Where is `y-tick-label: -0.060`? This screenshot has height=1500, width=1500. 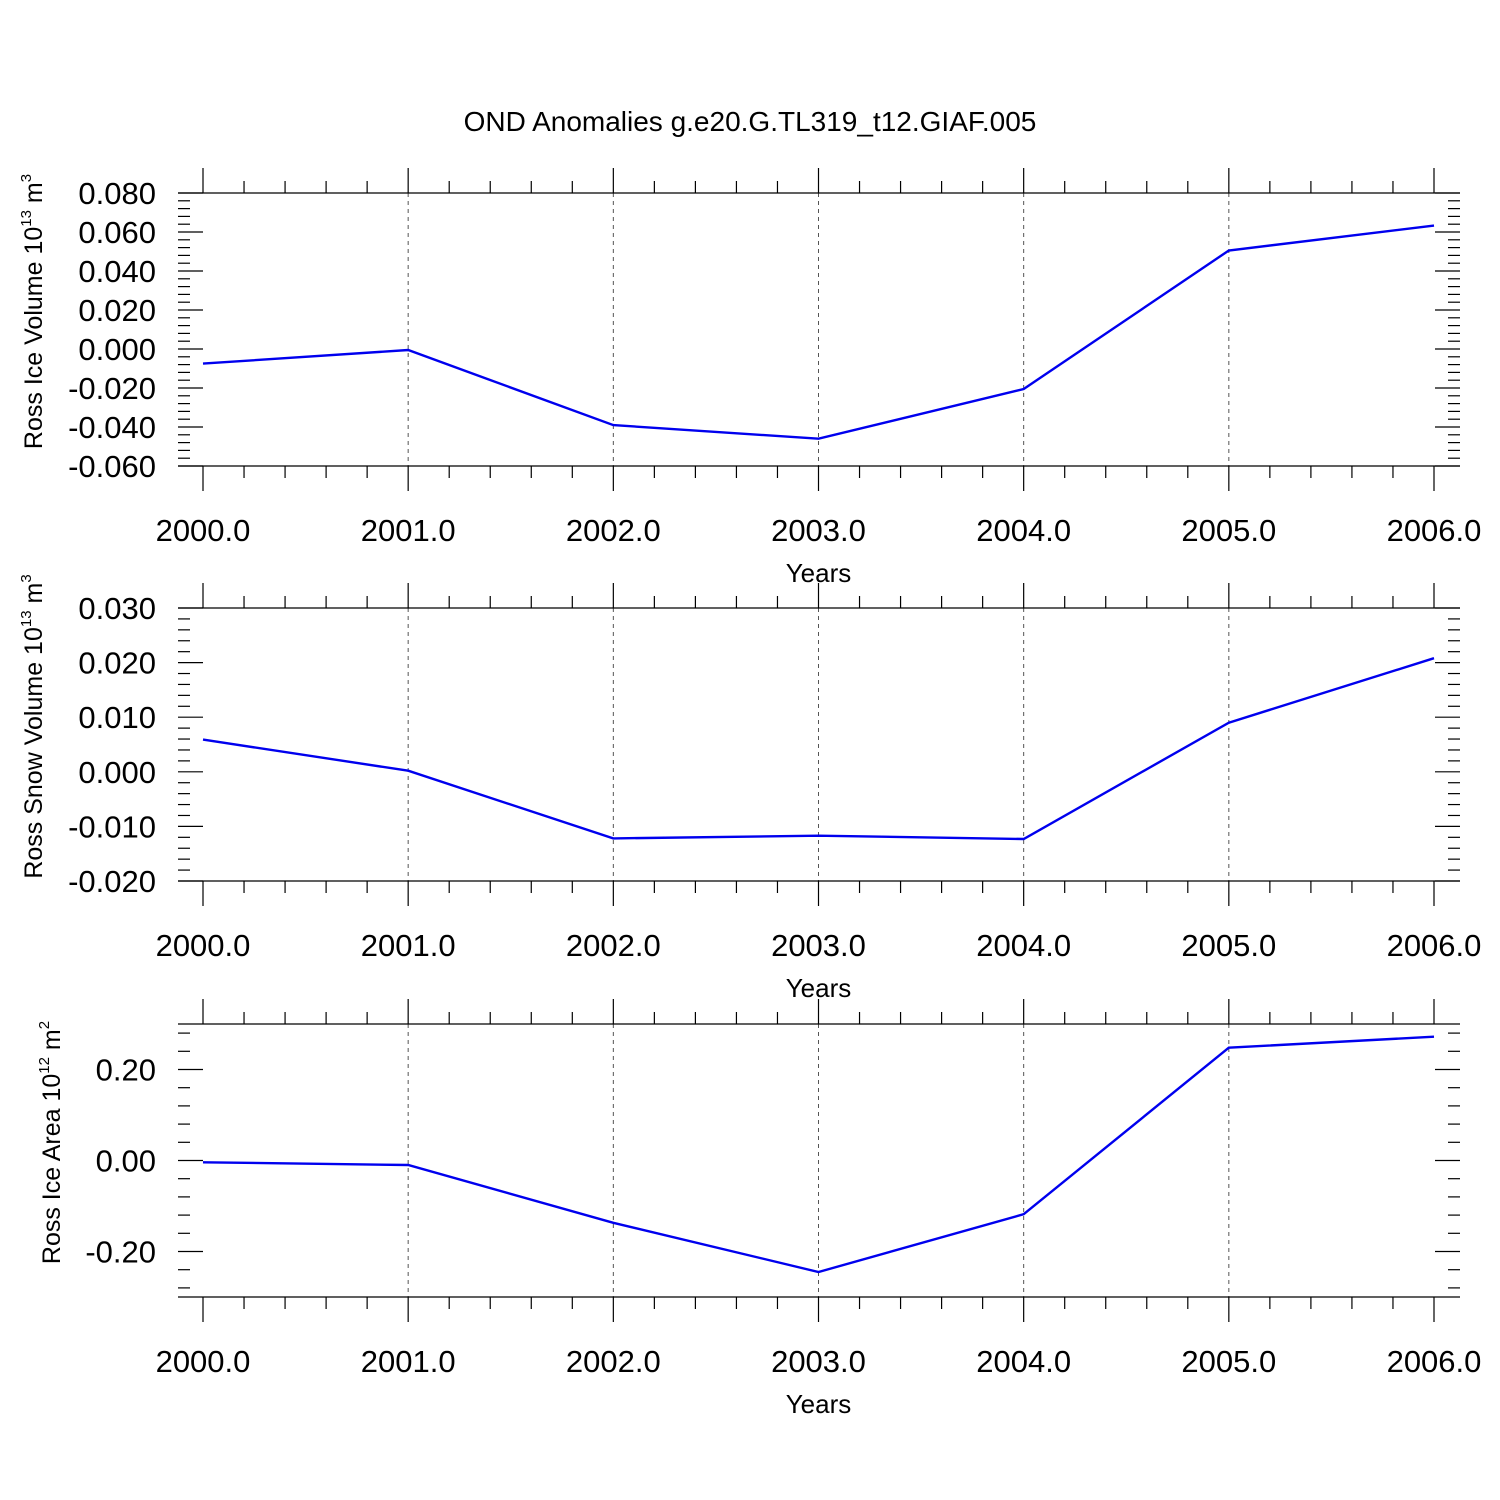 y-tick-label: -0.060 is located at coordinates (112, 466).